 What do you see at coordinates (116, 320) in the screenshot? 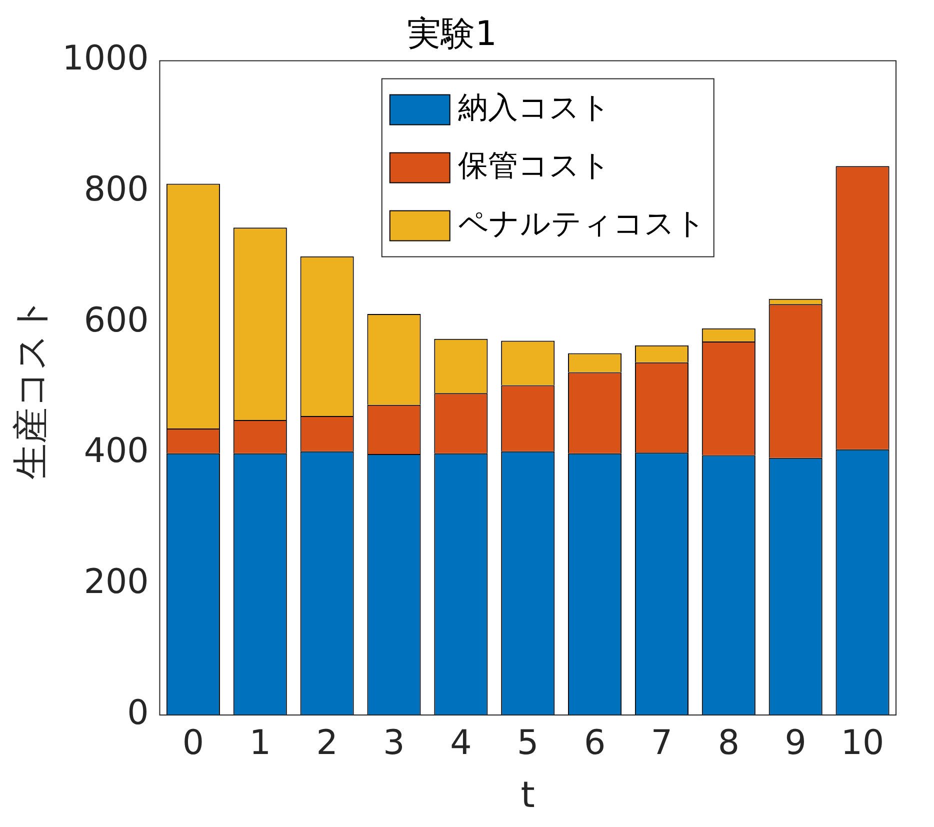
I see `y-tick-label: 600` at bounding box center [116, 320].